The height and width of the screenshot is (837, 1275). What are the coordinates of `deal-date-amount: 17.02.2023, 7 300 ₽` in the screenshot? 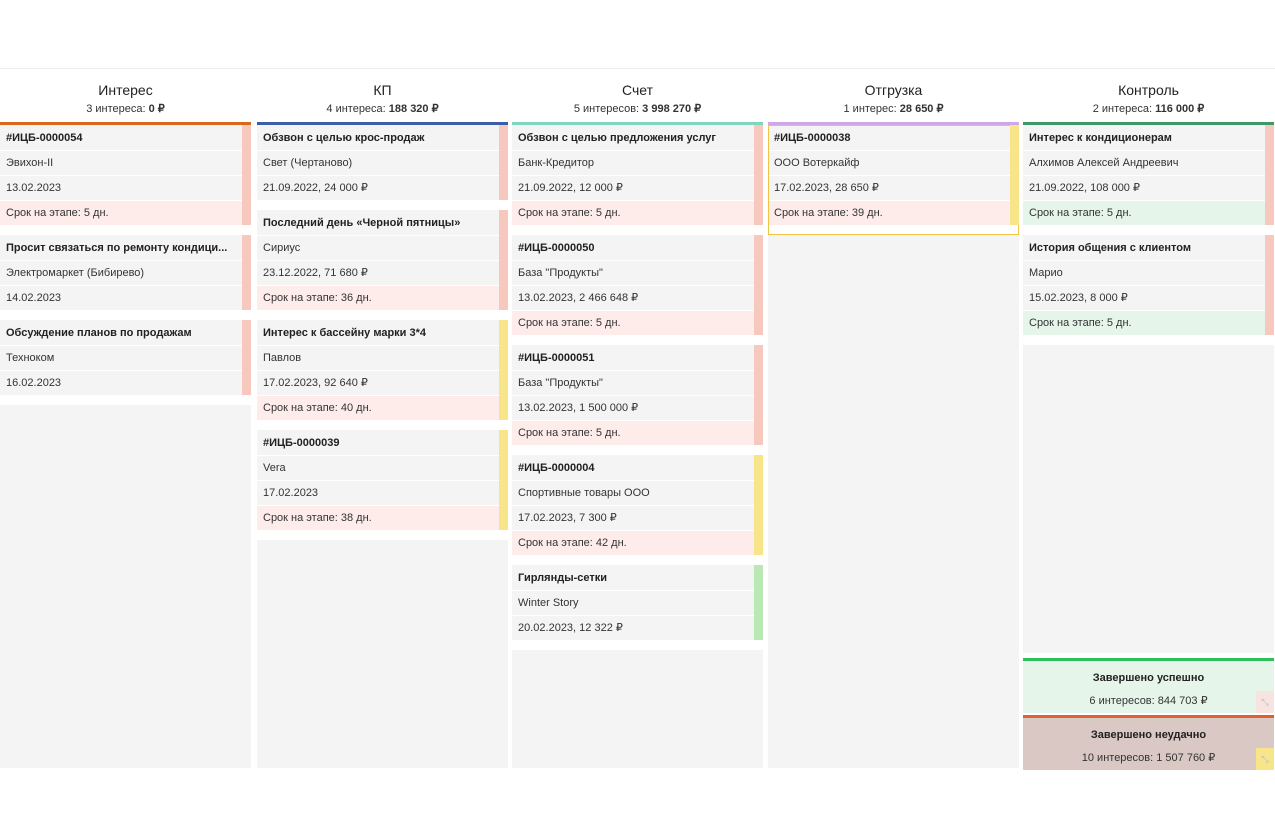 It's located at (637, 517).